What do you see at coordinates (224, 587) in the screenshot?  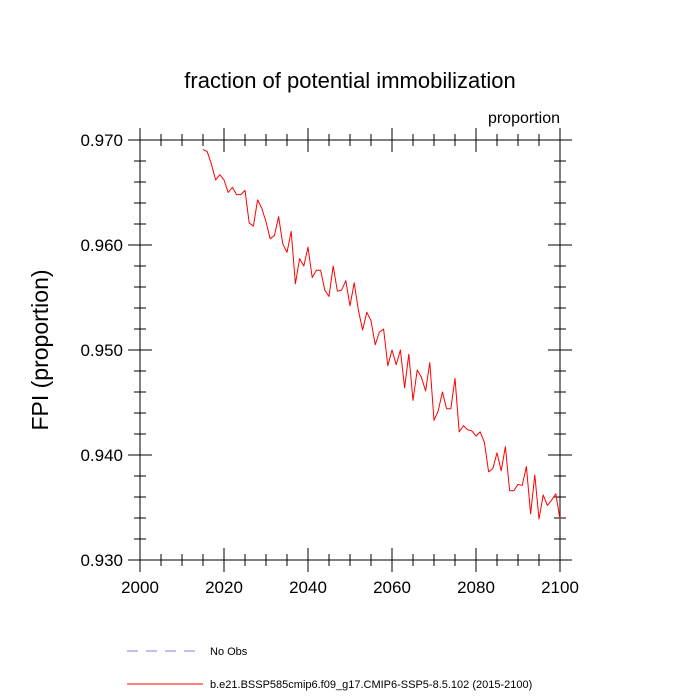 I see `x-tick-label: 2020` at bounding box center [224, 587].